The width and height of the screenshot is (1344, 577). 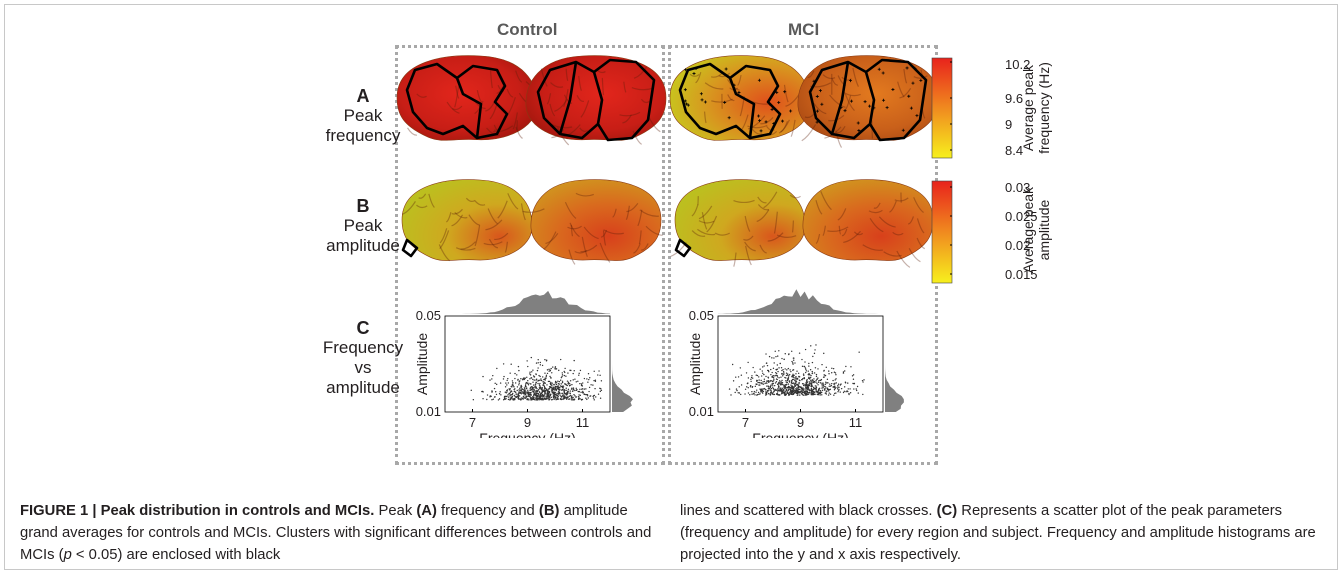 I want to click on colorbar-amplitude, so click(x=942, y=232).